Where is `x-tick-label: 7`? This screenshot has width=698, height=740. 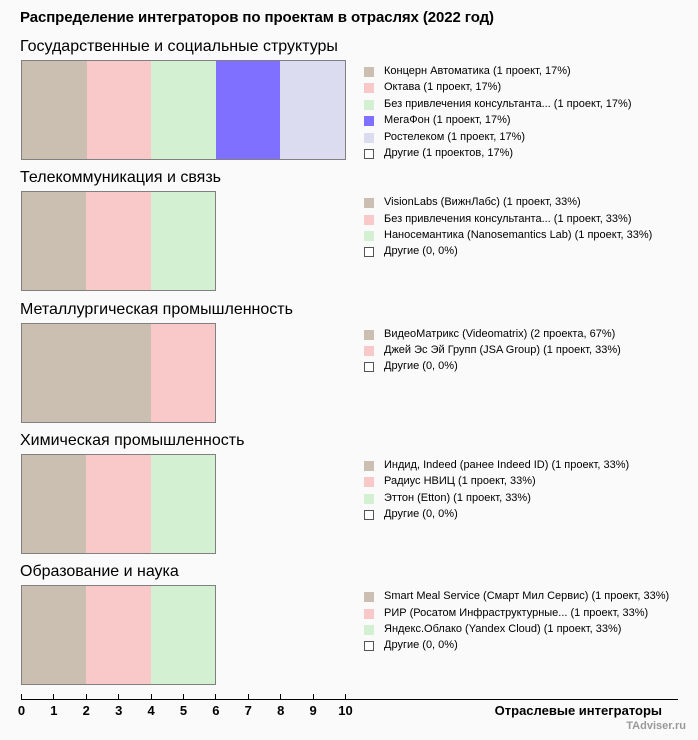
x-tick-label: 7 is located at coordinates (248, 710).